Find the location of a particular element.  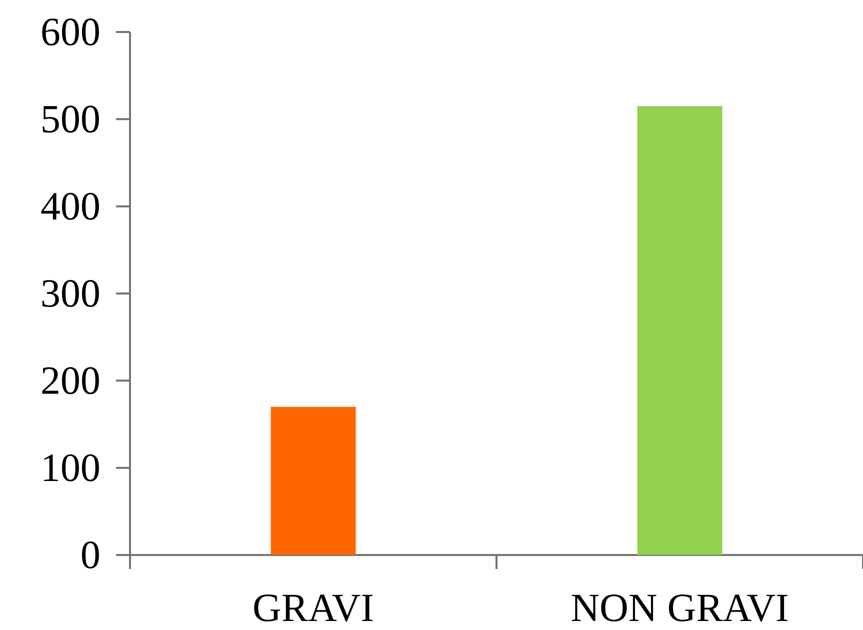

y-tick-label: 600 is located at coordinates (70, 32).